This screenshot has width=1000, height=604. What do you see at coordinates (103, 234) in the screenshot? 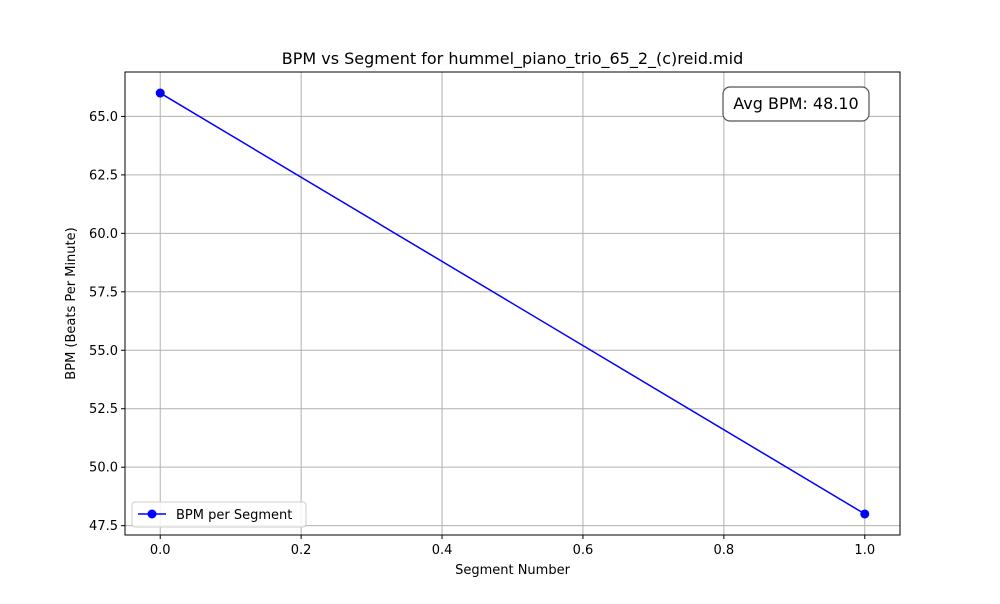
I see `y-tick-label: 60.0` at bounding box center [103, 234].